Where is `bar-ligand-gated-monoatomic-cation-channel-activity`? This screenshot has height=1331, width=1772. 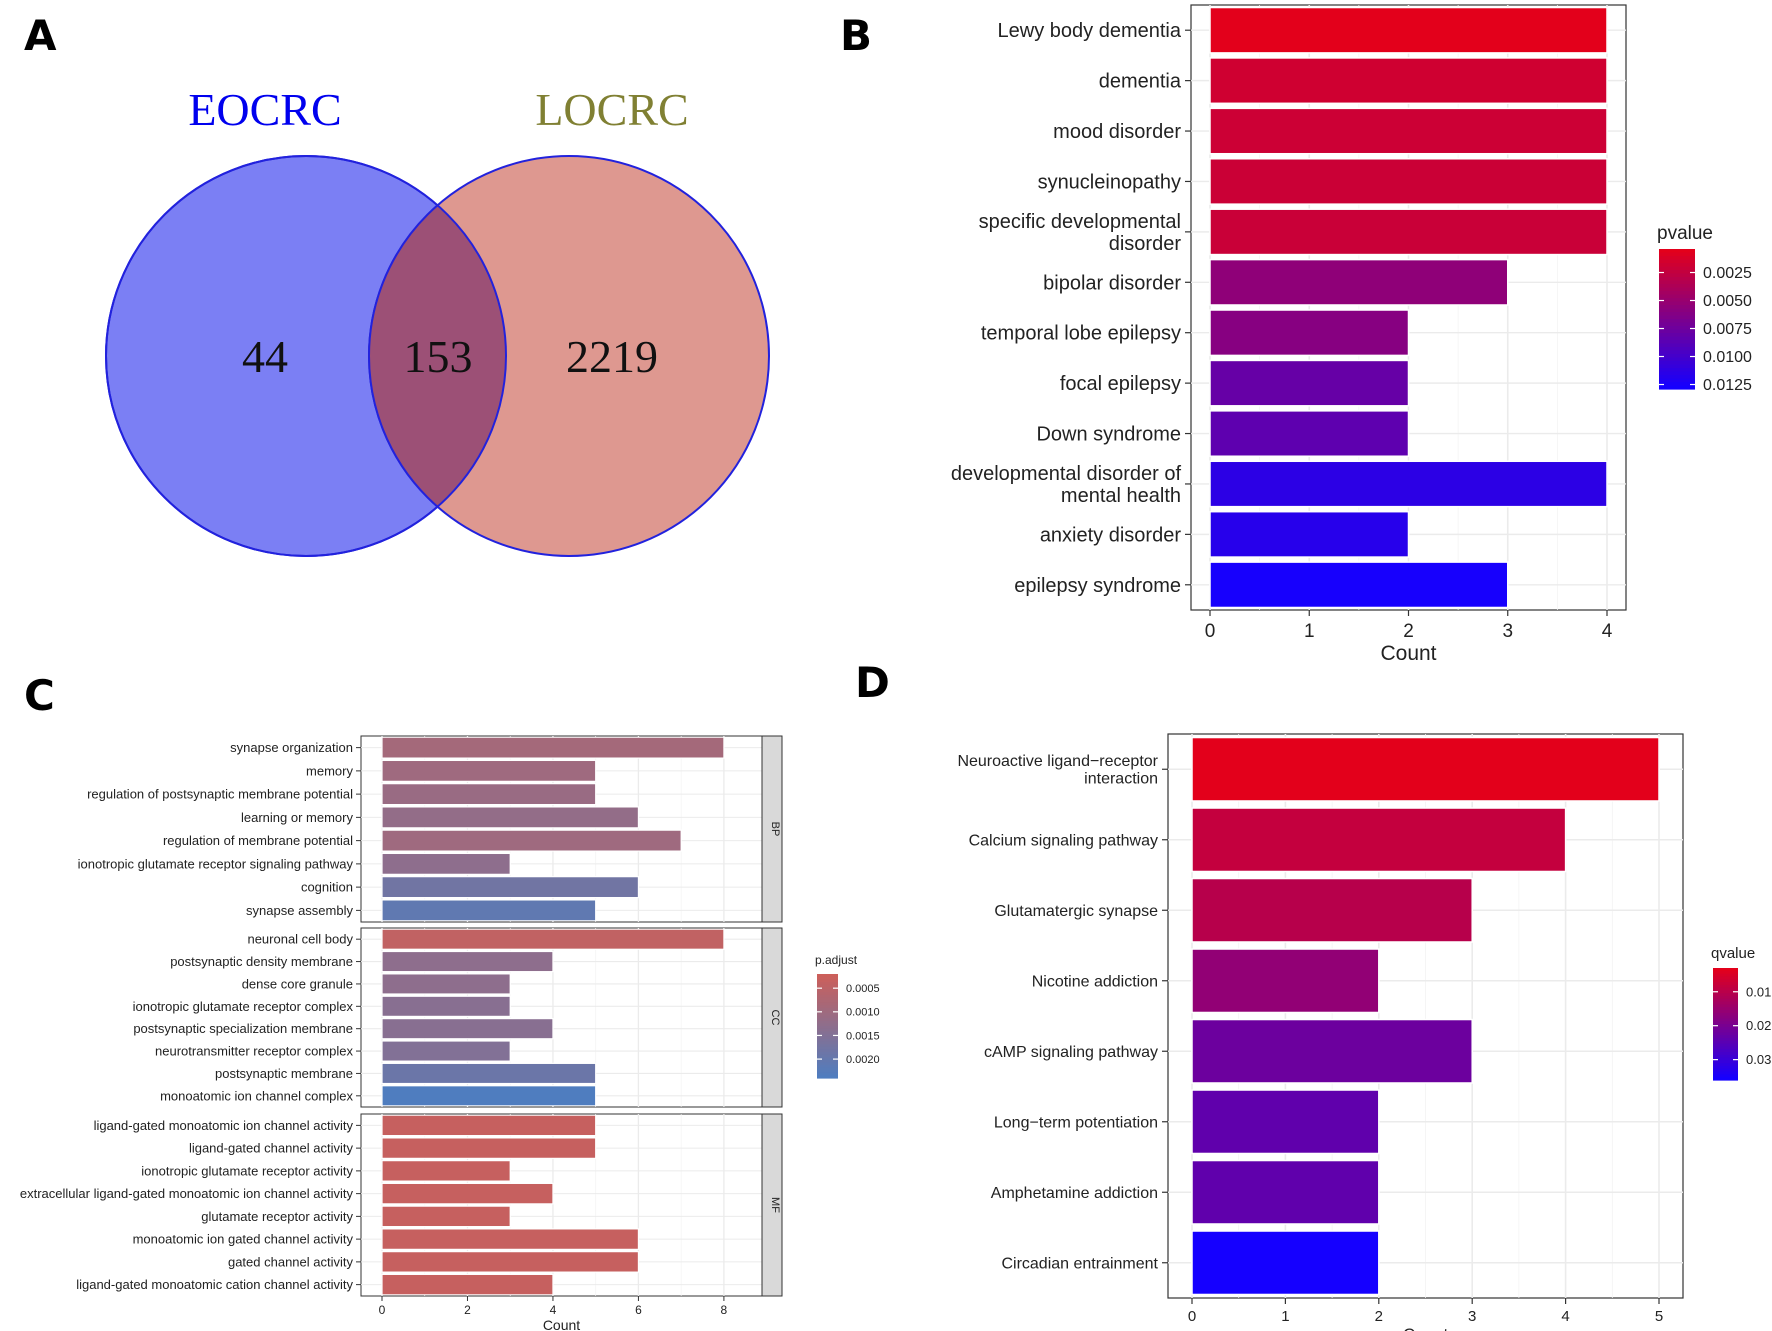 bar-ligand-gated-monoatomic-cation-channel-activity is located at coordinates (467, 1284).